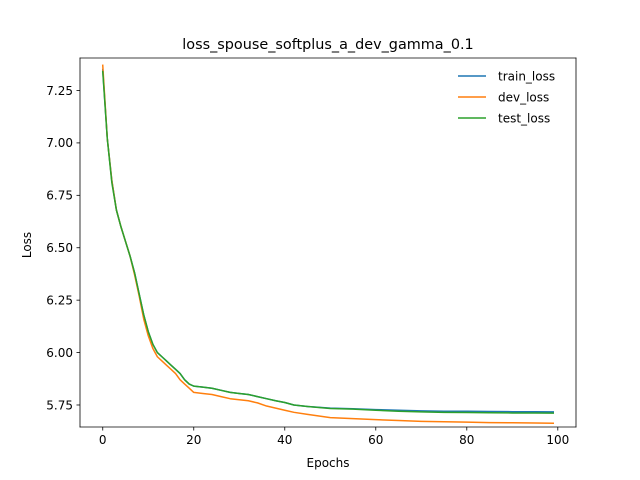 This screenshot has height=480, width=640. Describe the element at coordinates (328, 463) in the screenshot. I see `x-axis-label: Epochs` at that location.